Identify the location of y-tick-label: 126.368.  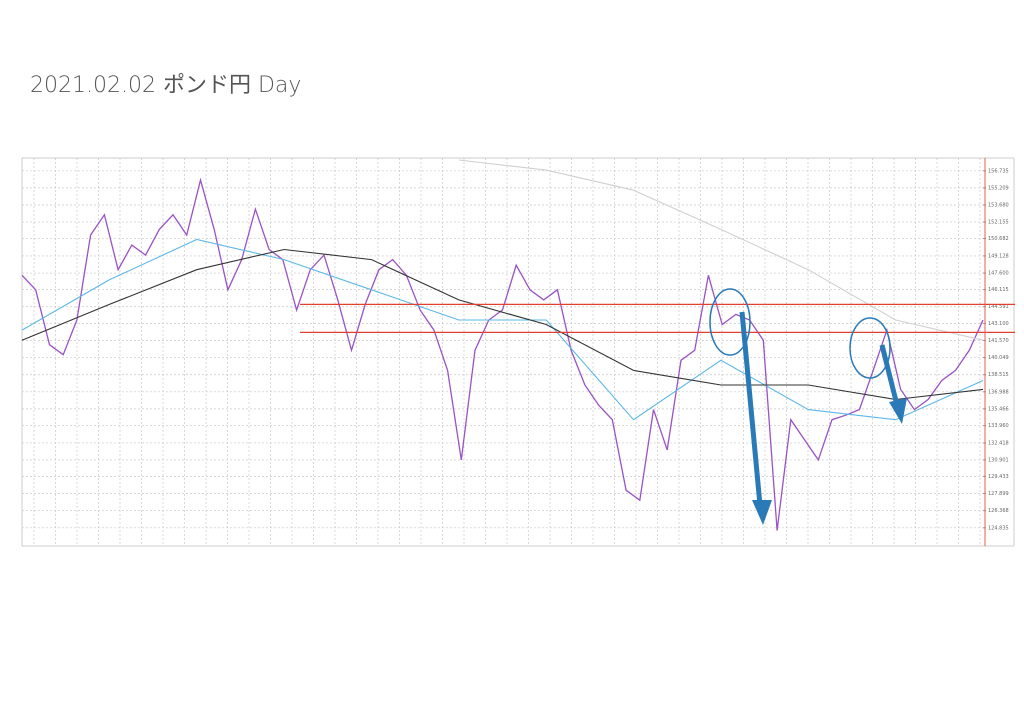
(998, 511).